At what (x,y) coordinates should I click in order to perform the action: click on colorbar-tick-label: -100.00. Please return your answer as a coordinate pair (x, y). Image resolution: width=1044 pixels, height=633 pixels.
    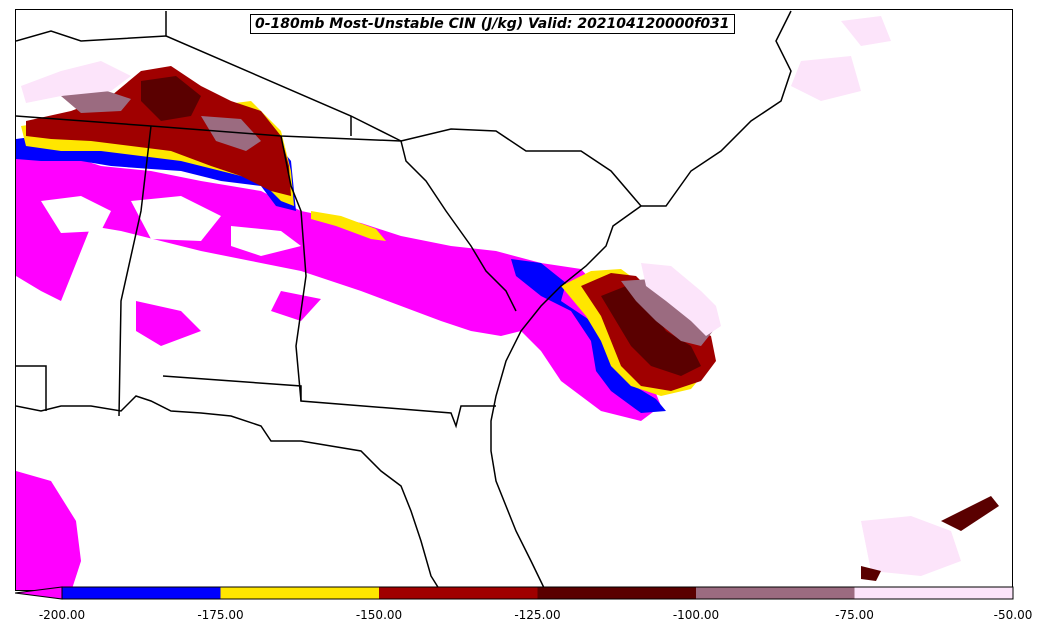
    Looking at the image, I should click on (696, 615).